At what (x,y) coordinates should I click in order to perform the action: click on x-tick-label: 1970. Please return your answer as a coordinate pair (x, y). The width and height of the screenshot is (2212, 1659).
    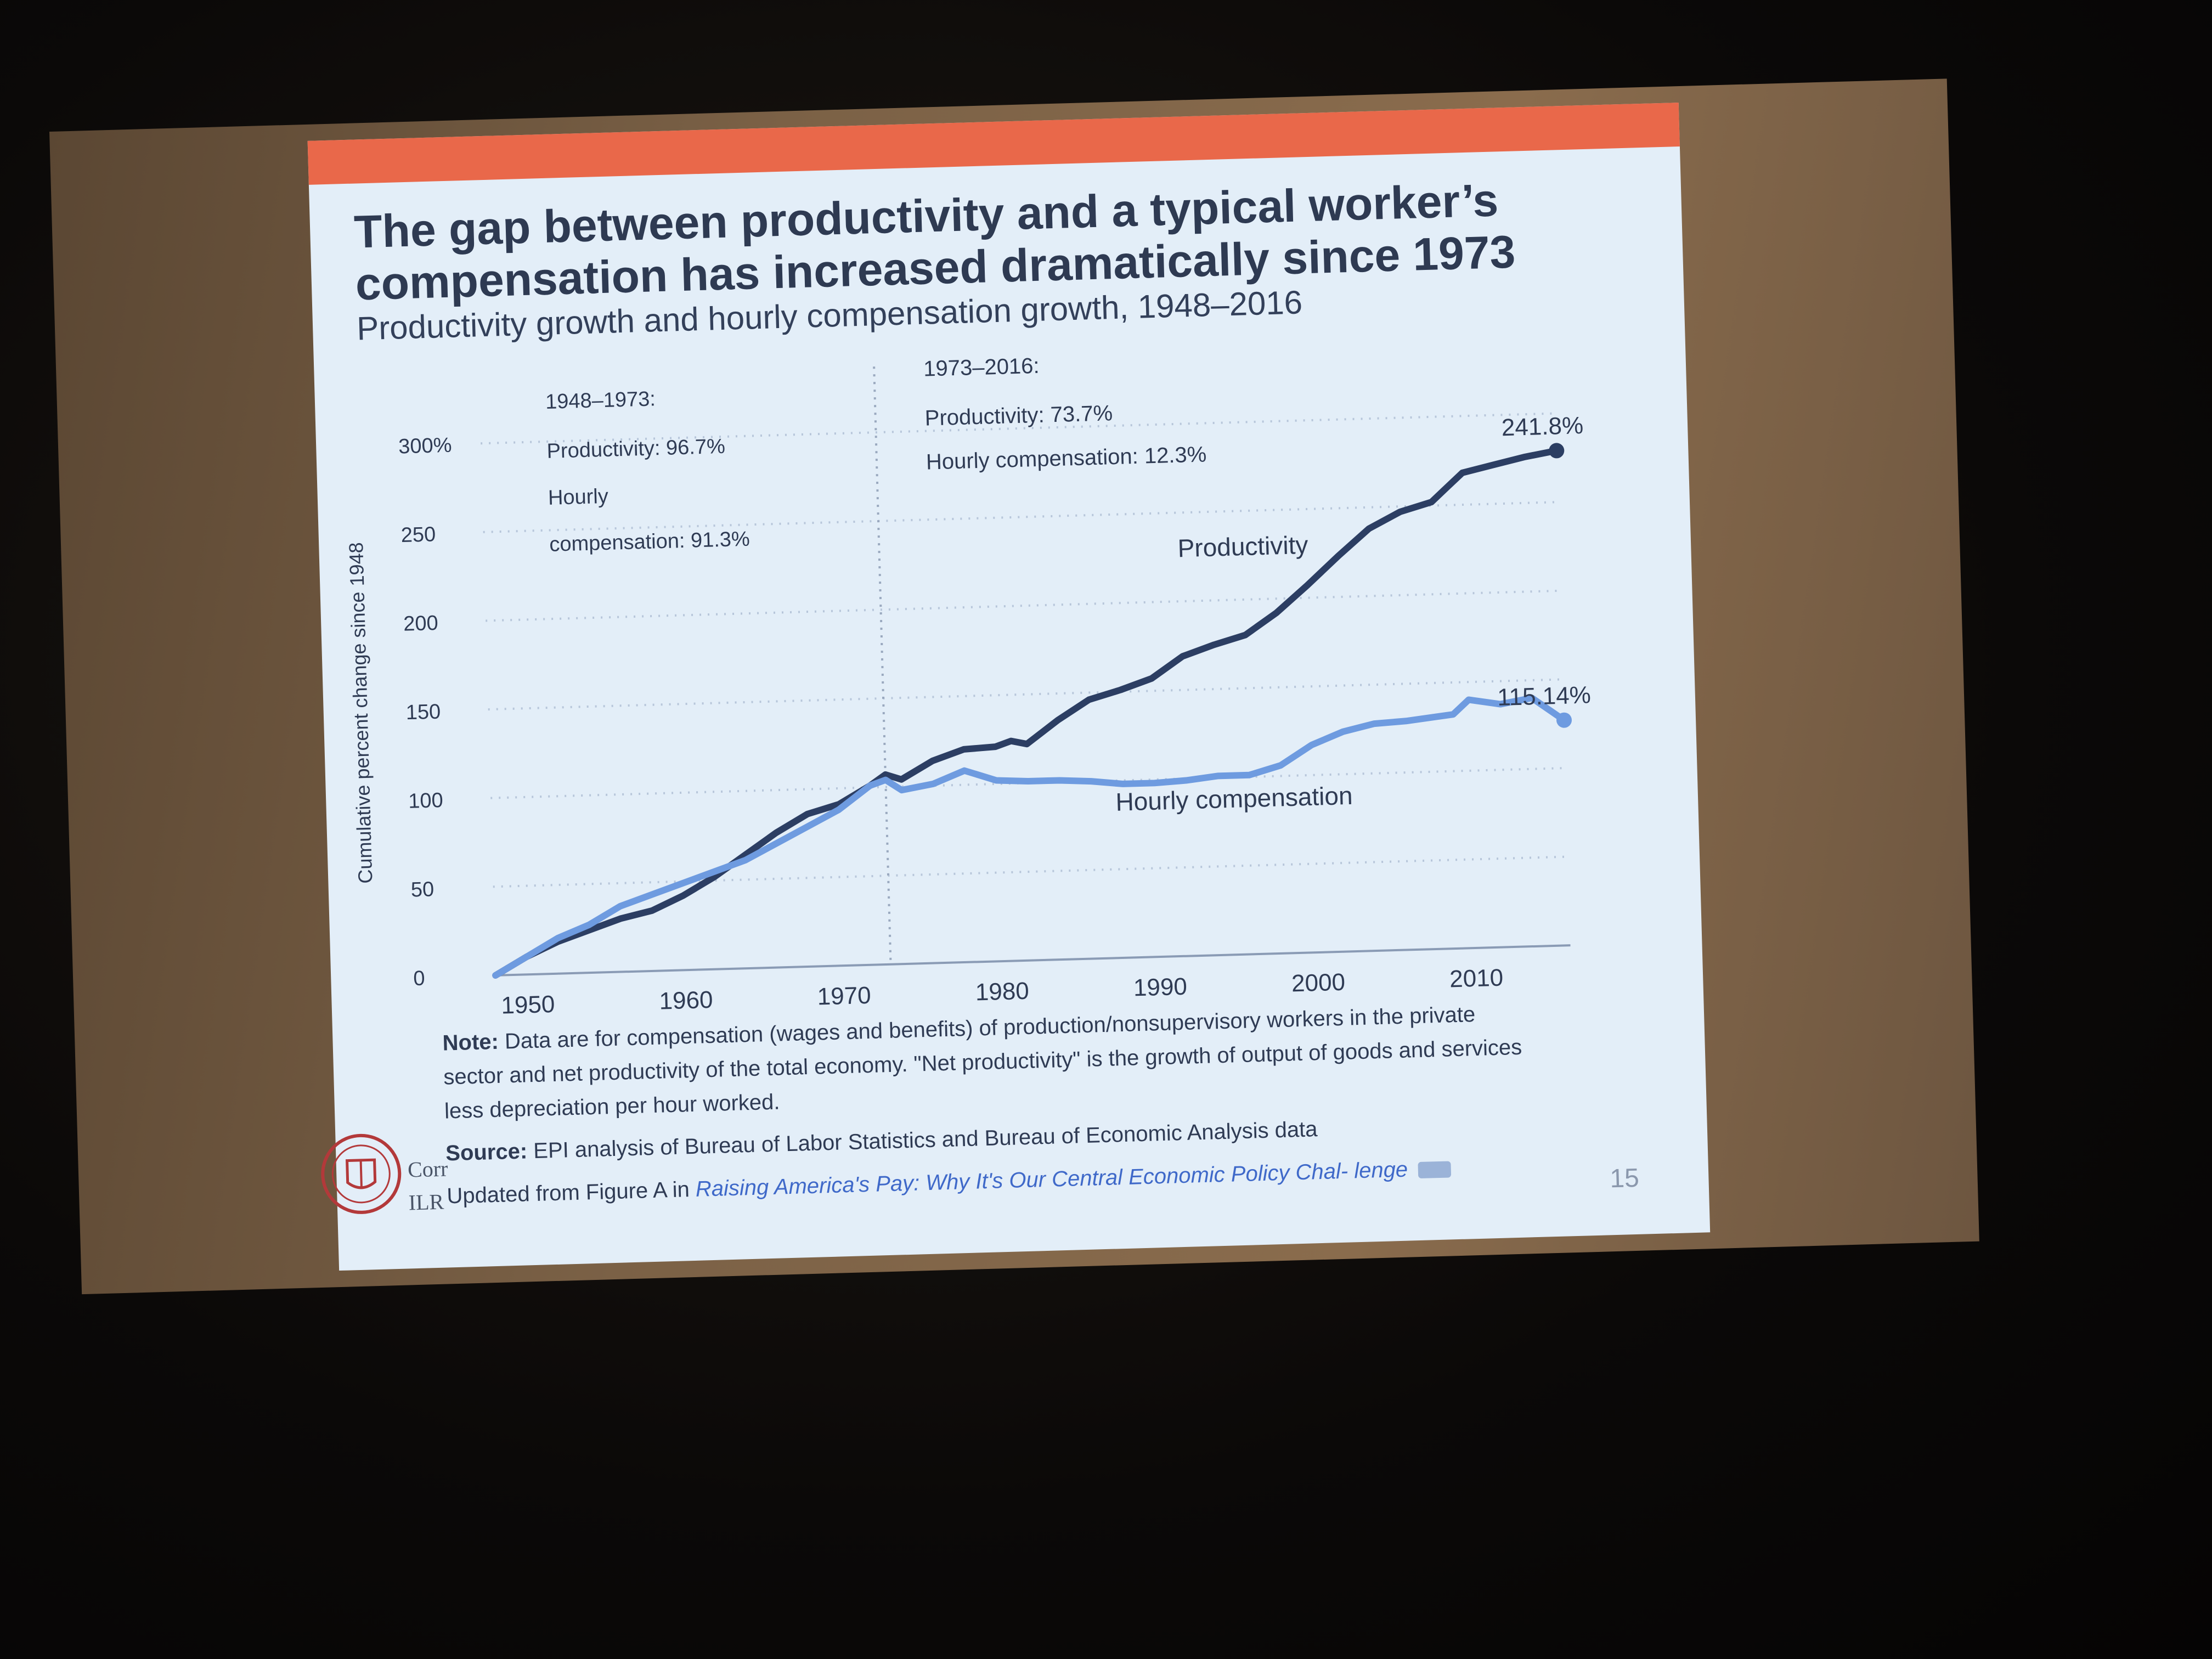
    Looking at the image, I should click on (844, 997).